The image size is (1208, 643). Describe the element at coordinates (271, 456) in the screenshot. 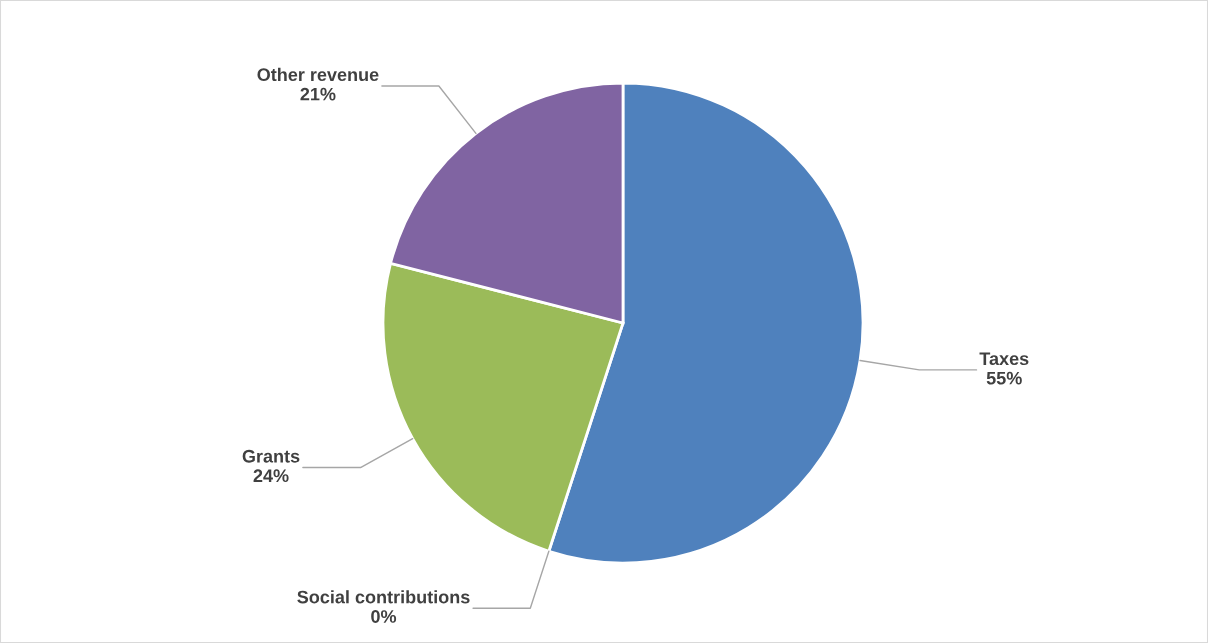

I see `slice-label: Grants` at that location.